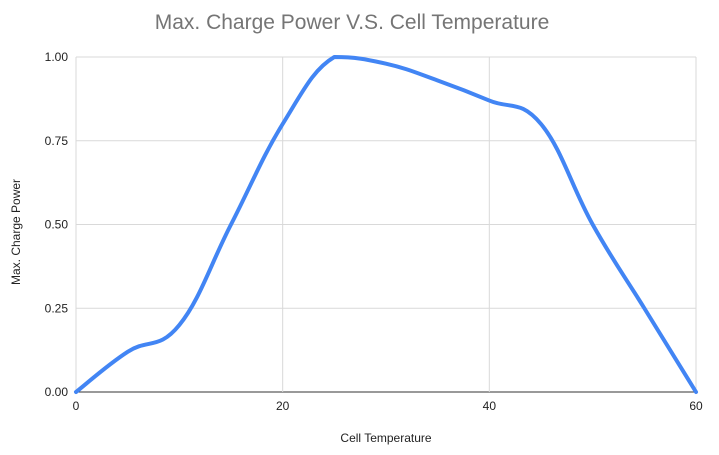 Image resolution: width=719 pixels, height=455 pixels. What do you see at coordinates (696, 406) in the screenshot?
I see `x-tick-label: 60` at bounding box center [696, 406].